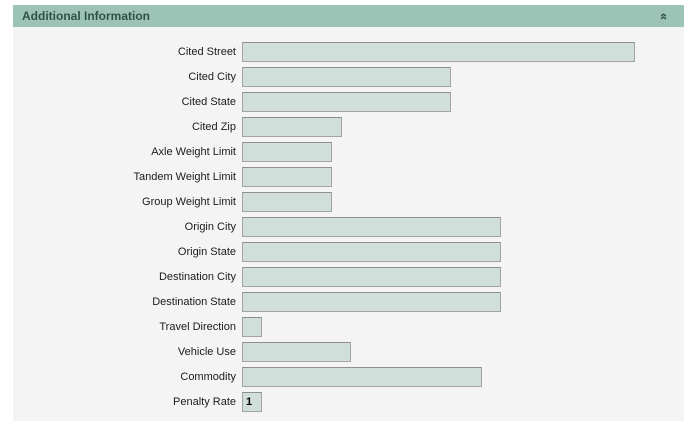  I want to click on field-label-vehicle-use: Vehicle Use, so click(206, 351).